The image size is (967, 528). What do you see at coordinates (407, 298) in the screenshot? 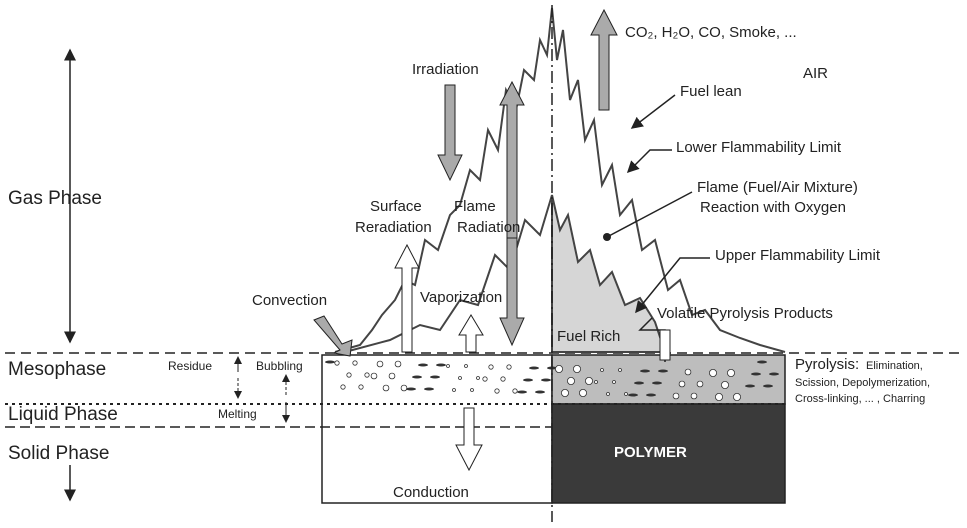
I see `reradiation-arrow` at bounding box center [407, 298].